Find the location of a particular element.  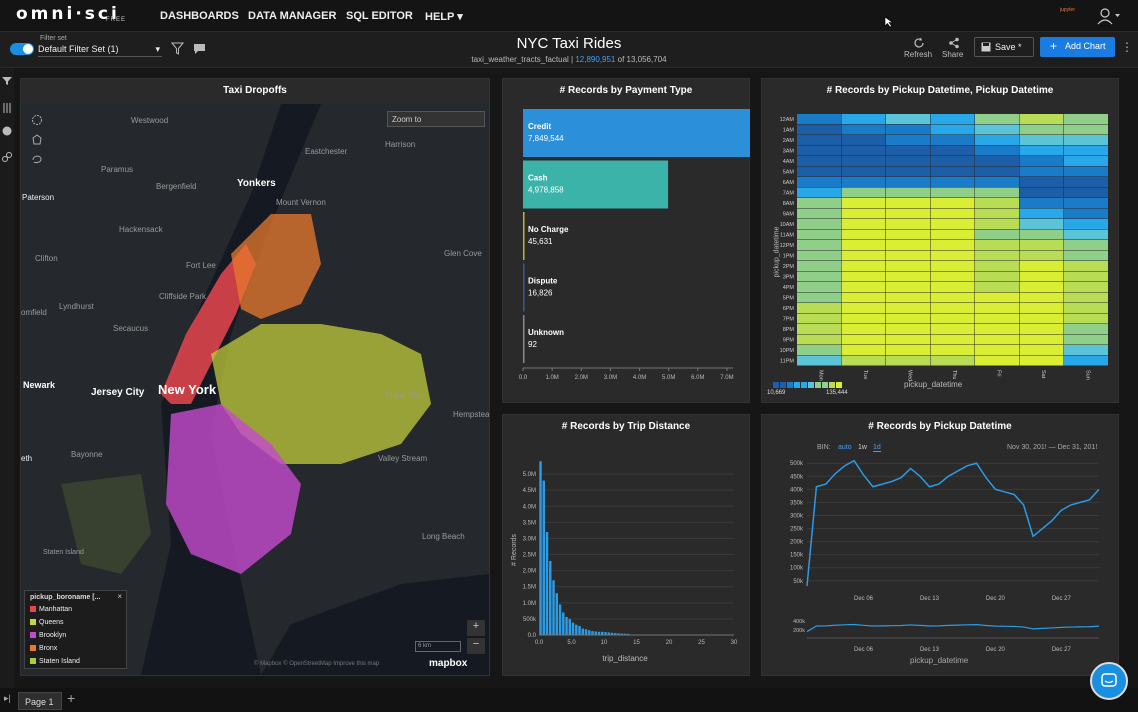

zoom-to-input: Zoom to is located at coordinates (436, 119).